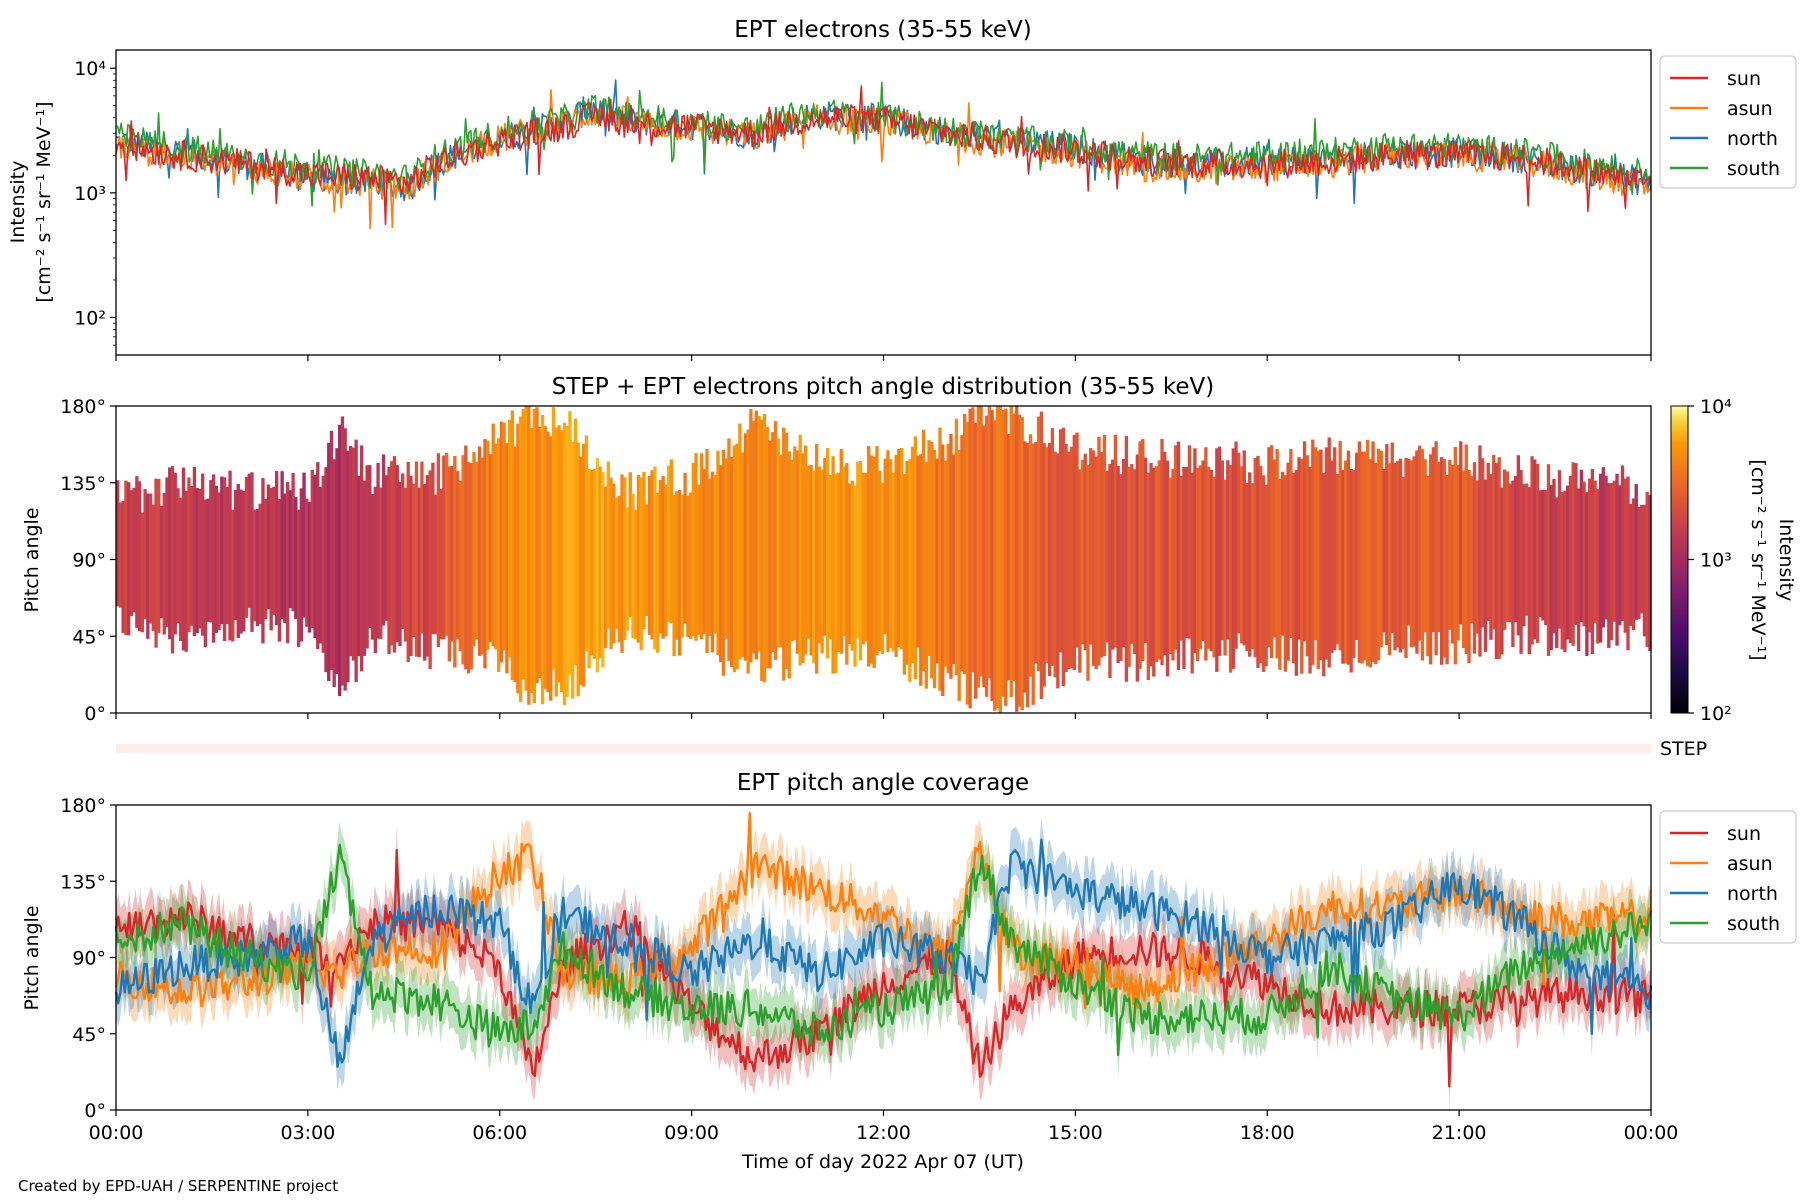 The height and width of the screenshot is (1200, 1800). I want to click on intensity-y-ticks: 10² 10³ 10⁴, so click(95, 202).